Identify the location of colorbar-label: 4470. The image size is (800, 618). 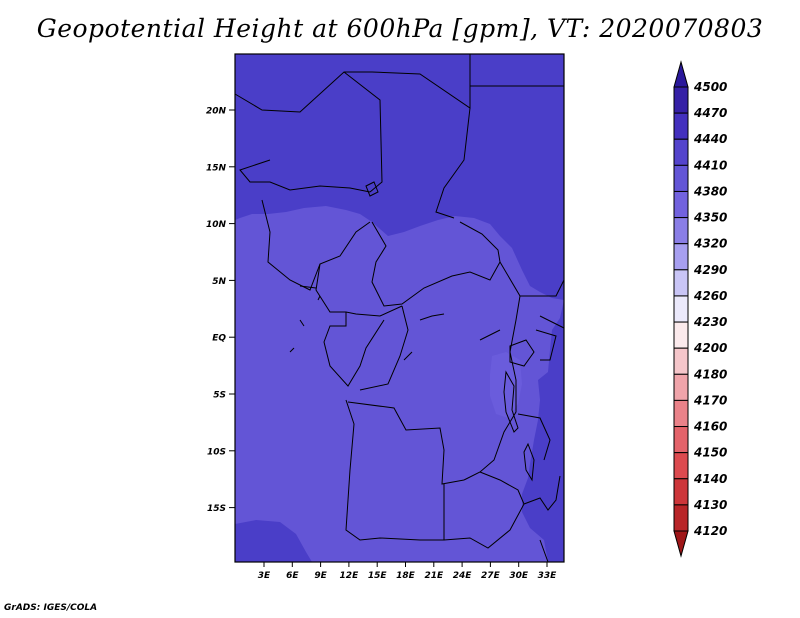
(710, 113).